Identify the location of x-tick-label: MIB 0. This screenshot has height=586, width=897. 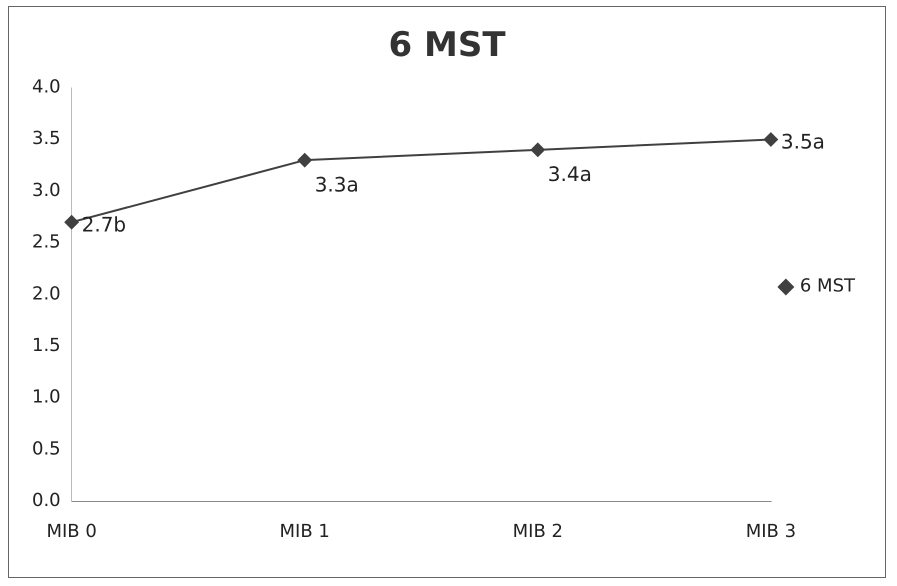
(71, 531).